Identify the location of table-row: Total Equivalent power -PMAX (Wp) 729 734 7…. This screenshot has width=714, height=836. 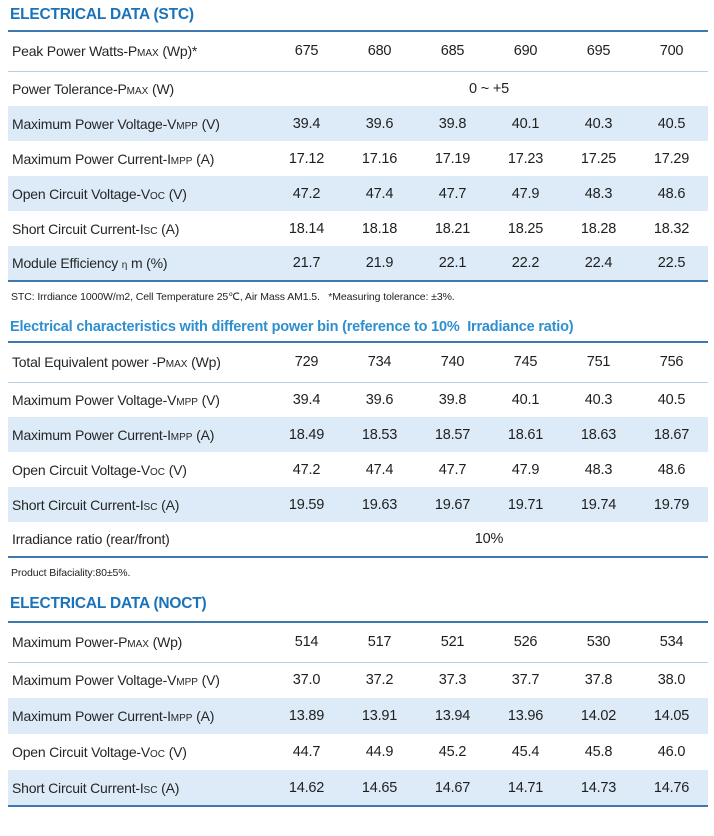
(358, 362).